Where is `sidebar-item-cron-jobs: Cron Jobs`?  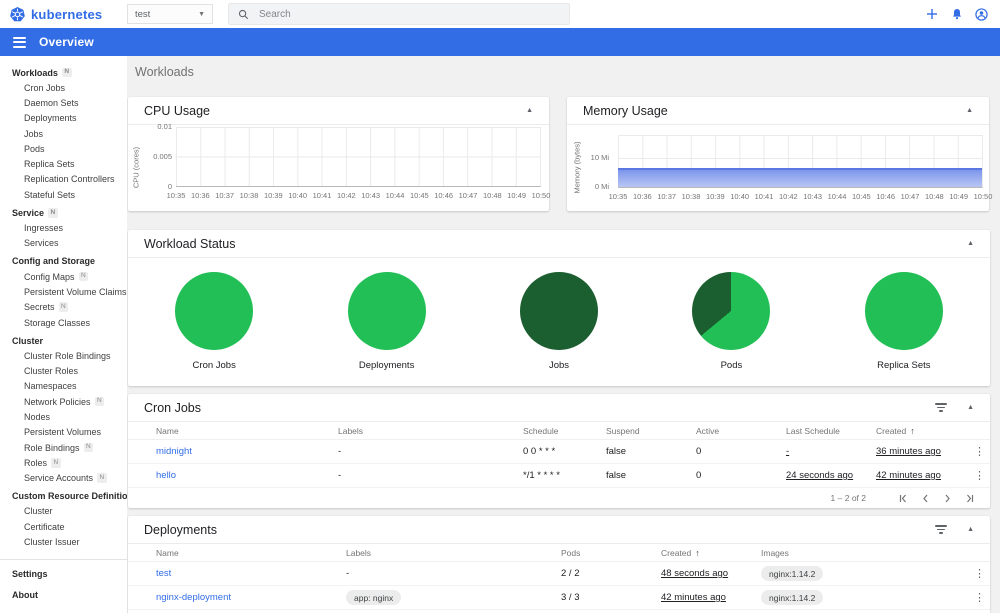 sidebar-item-cron-jobs: Cron Jobs is located at coordinates (63, 87).